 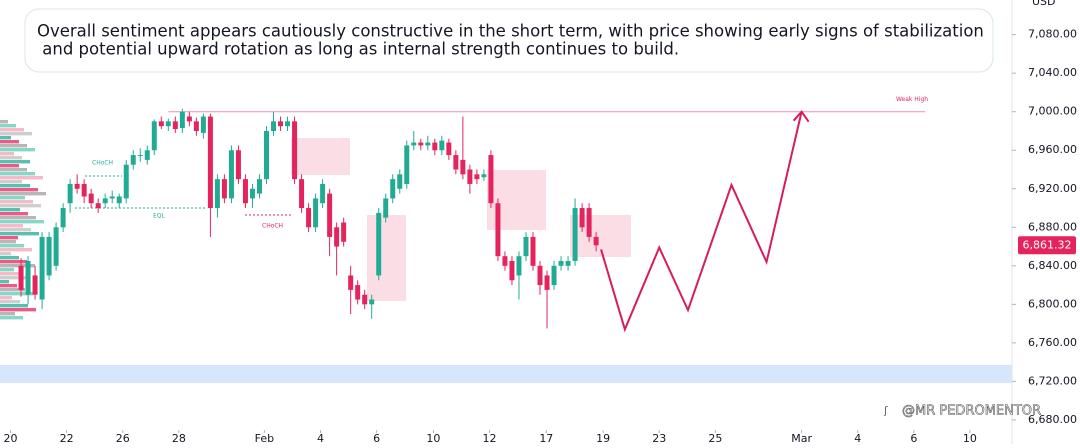 I want to click on x-tick-label: 19, so click(x=603, y=438).